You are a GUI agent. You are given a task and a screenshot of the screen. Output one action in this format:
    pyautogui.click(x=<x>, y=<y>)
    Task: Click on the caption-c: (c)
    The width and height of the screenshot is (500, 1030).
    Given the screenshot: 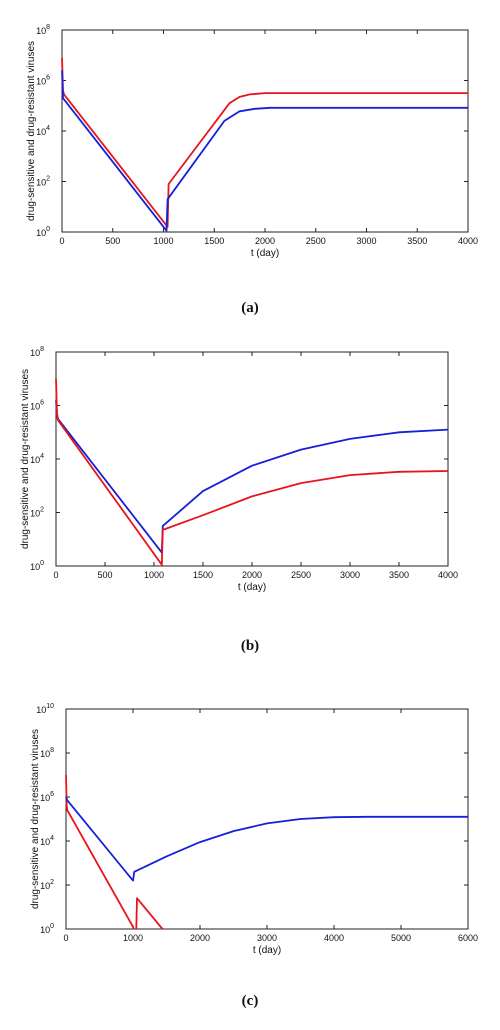 What is the action you would take?
    pyautogui.click(x=250, y=1001)
    